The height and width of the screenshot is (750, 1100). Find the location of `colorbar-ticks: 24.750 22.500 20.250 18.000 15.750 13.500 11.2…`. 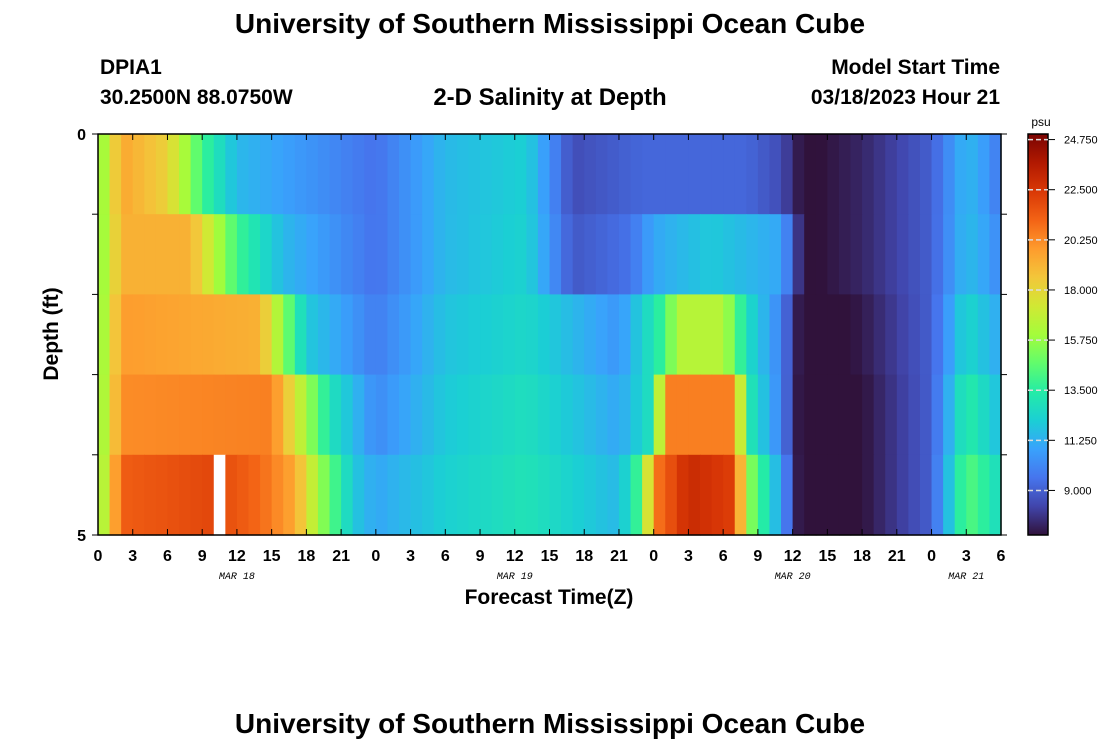

colorbar-ticks: 24.750 22.500 20.250 18.000 15.750 13.500 11.2… is located at coordinates (1063, 316).